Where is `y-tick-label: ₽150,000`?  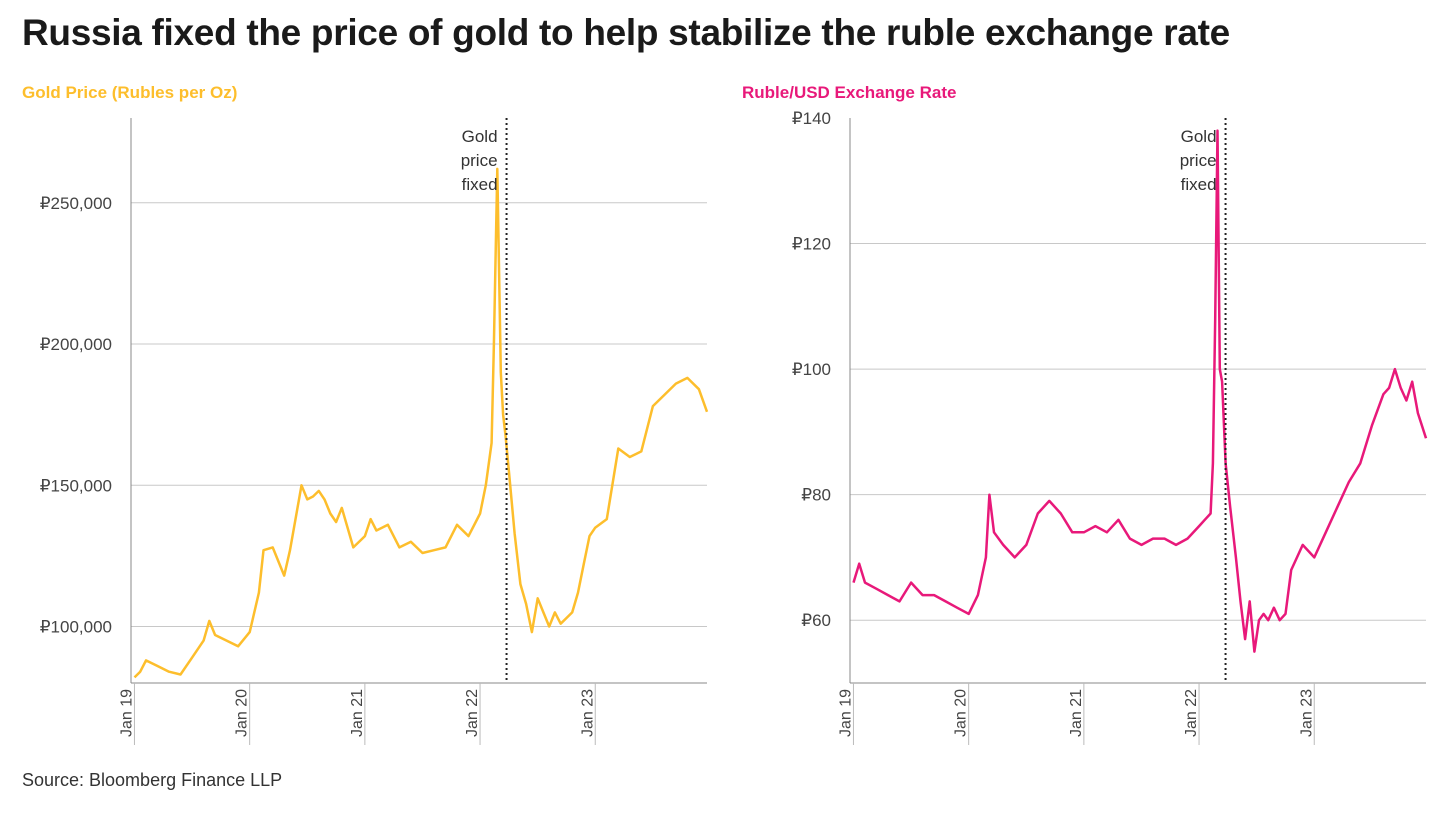 y-tick-label: ₽150,000 is located at coordinates (76, 485).